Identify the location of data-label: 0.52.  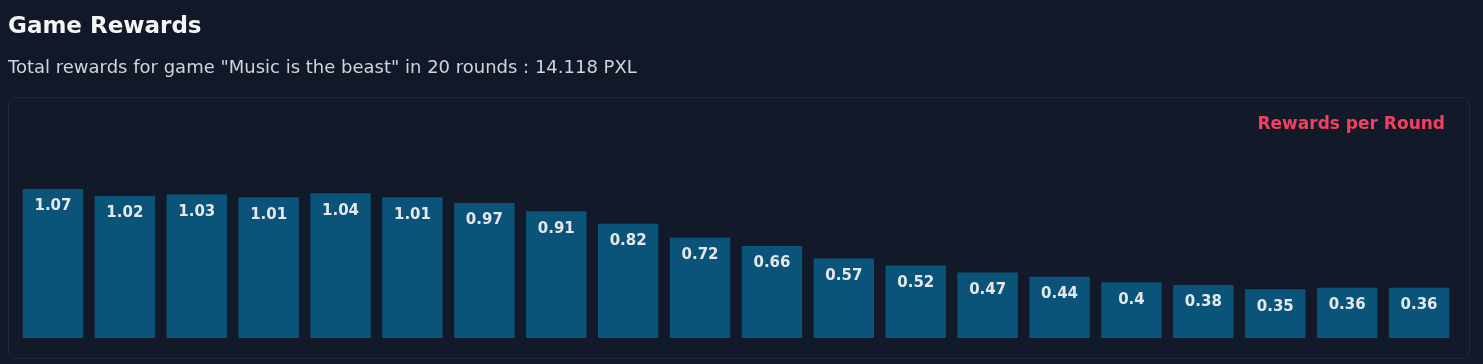
(916, 281).